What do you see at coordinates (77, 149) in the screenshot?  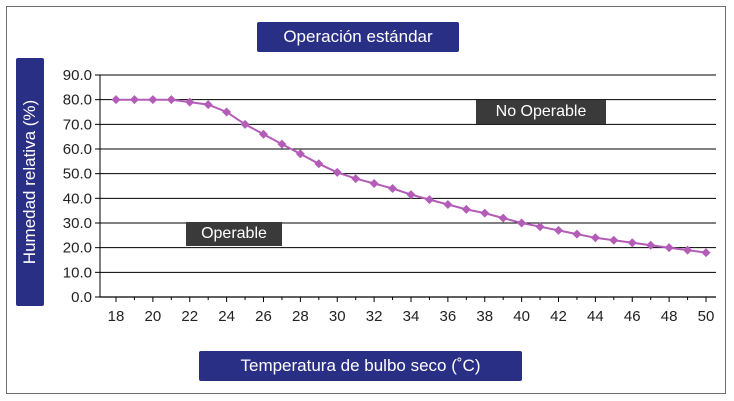 I see `y-tick-label: 60.0` at bounding box center [77, 149].